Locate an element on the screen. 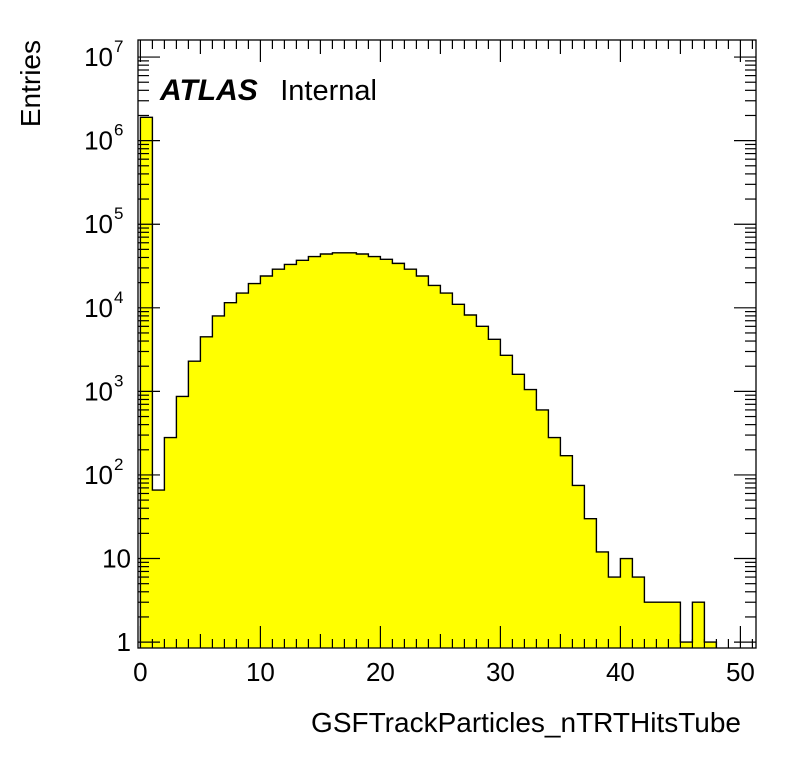 Image resolution: width=796 pixels, height=772 pixels. y-tick-label: 1 is located at coordinates (124, 642).